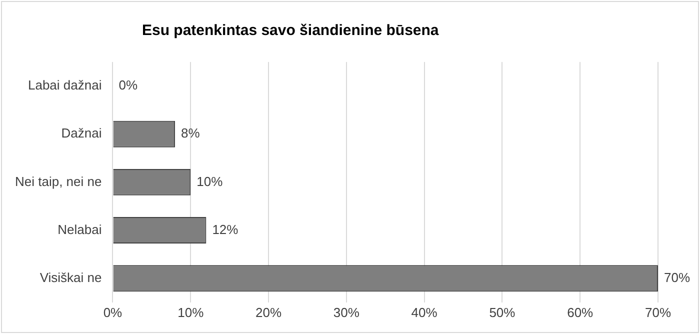 The image size is (700, 334). What do you see at coordinates (346, 312) in the screenshot?
I see `x-tick-label: 30%` at bounding box center [346, 312].